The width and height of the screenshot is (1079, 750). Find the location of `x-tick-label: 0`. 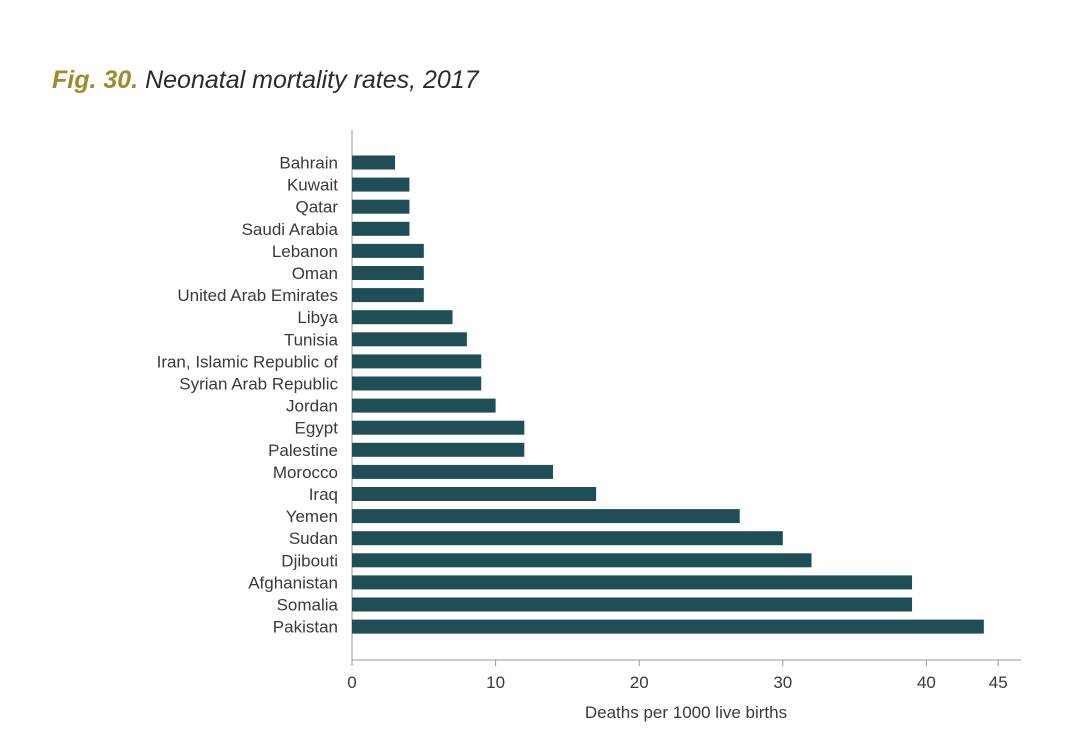

x-tick-label: 0 is located at coordinates (351, 682).